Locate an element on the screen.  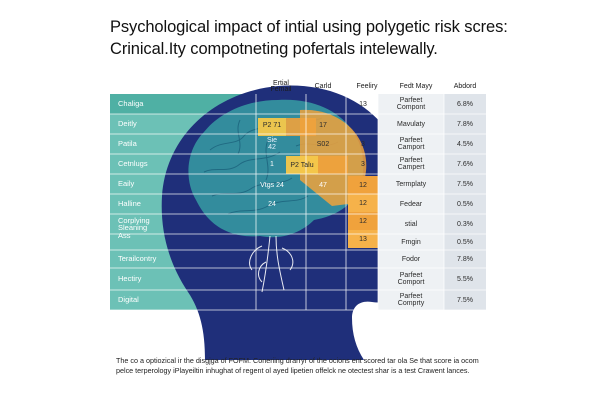
table-cell: P2 Talu is located at coordinates (302, 165).